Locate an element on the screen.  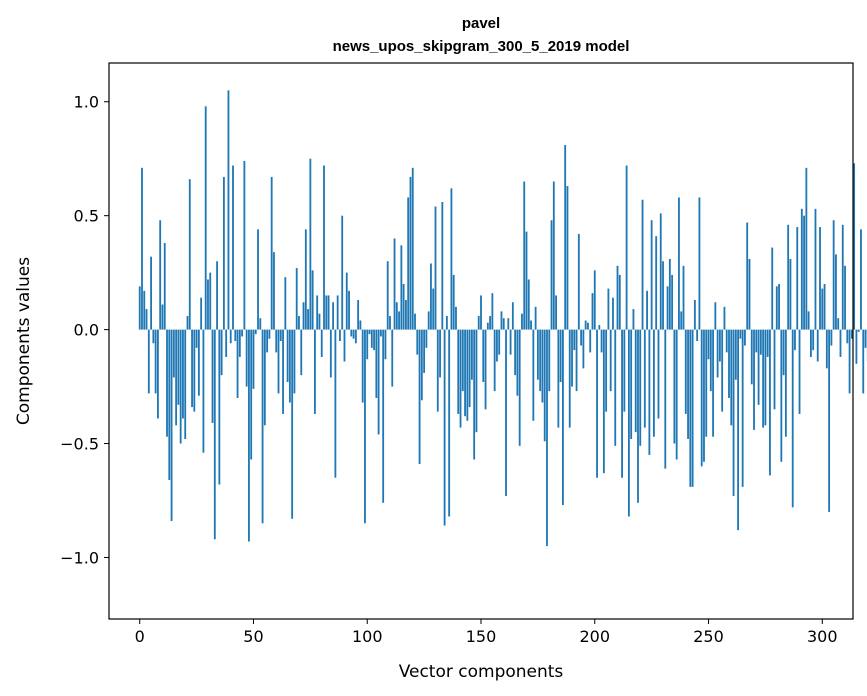
chart-subtitle: news_upos_skipgram_300_5_2019 model is located at coordinates (481, 46).